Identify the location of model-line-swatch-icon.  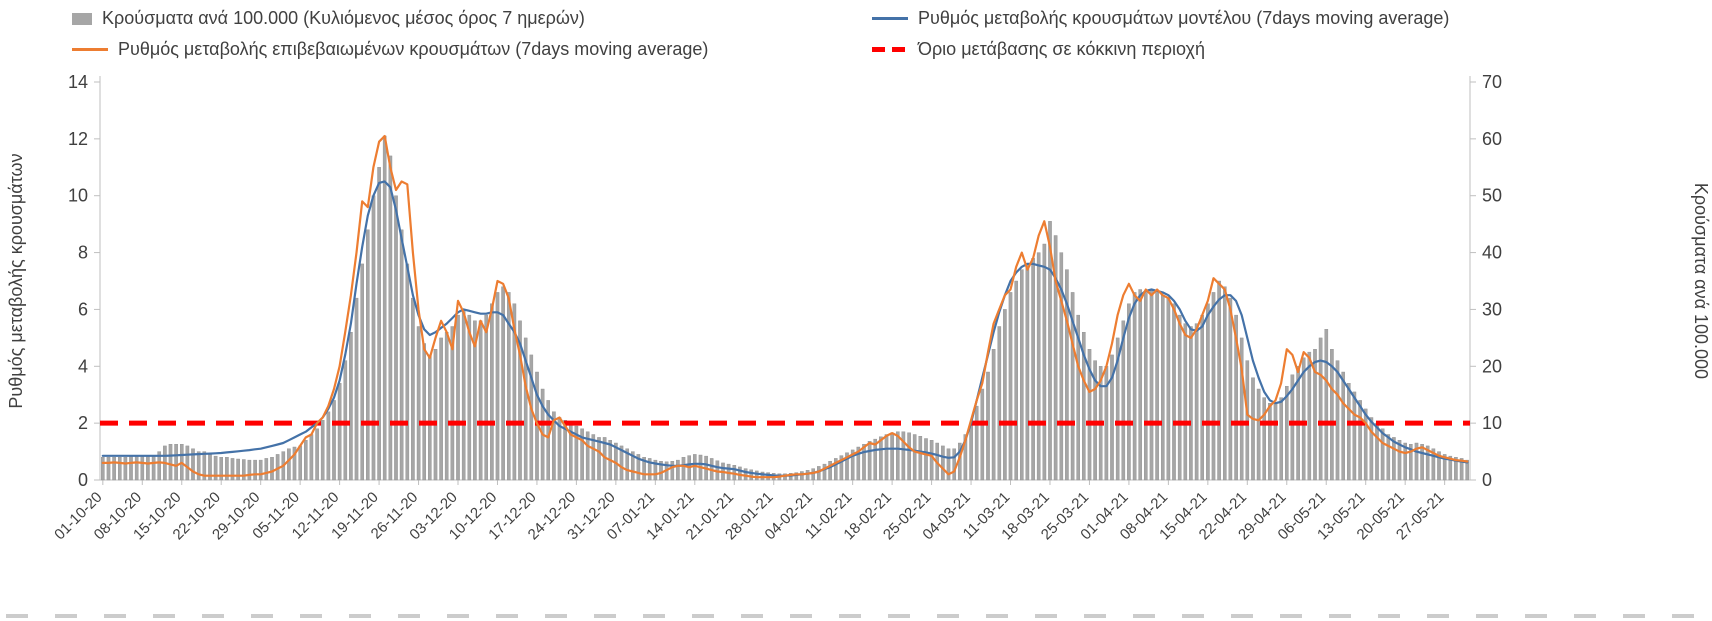
(890, 18).